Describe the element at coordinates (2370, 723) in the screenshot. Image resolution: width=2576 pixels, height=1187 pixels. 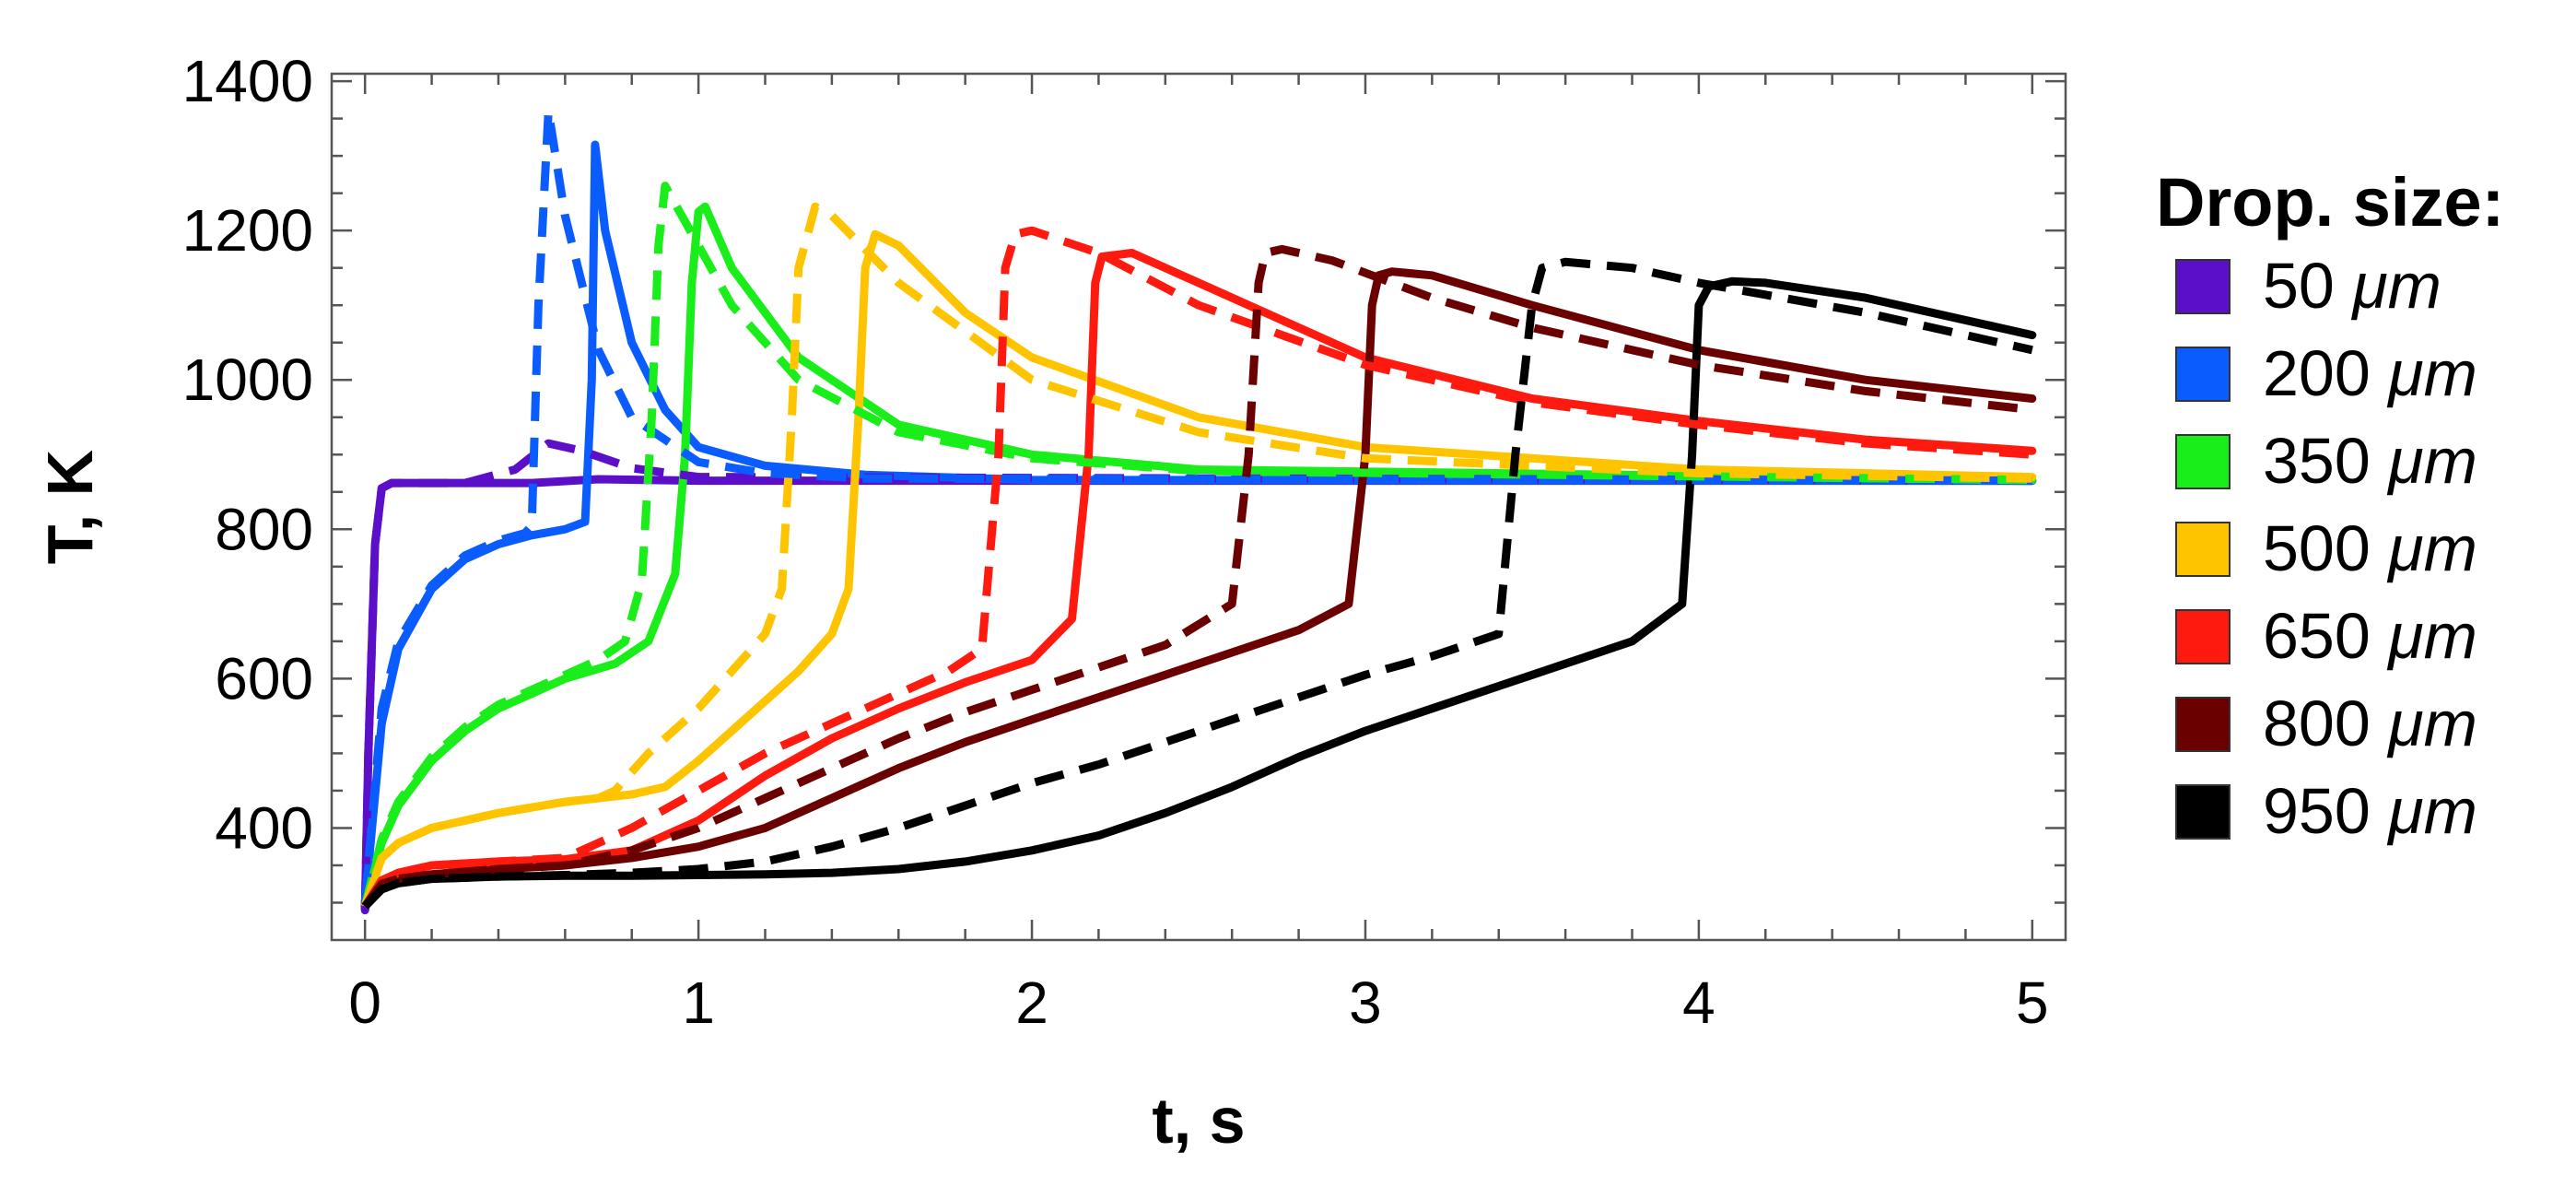
I see `legend-label: 800 μm` at that location.